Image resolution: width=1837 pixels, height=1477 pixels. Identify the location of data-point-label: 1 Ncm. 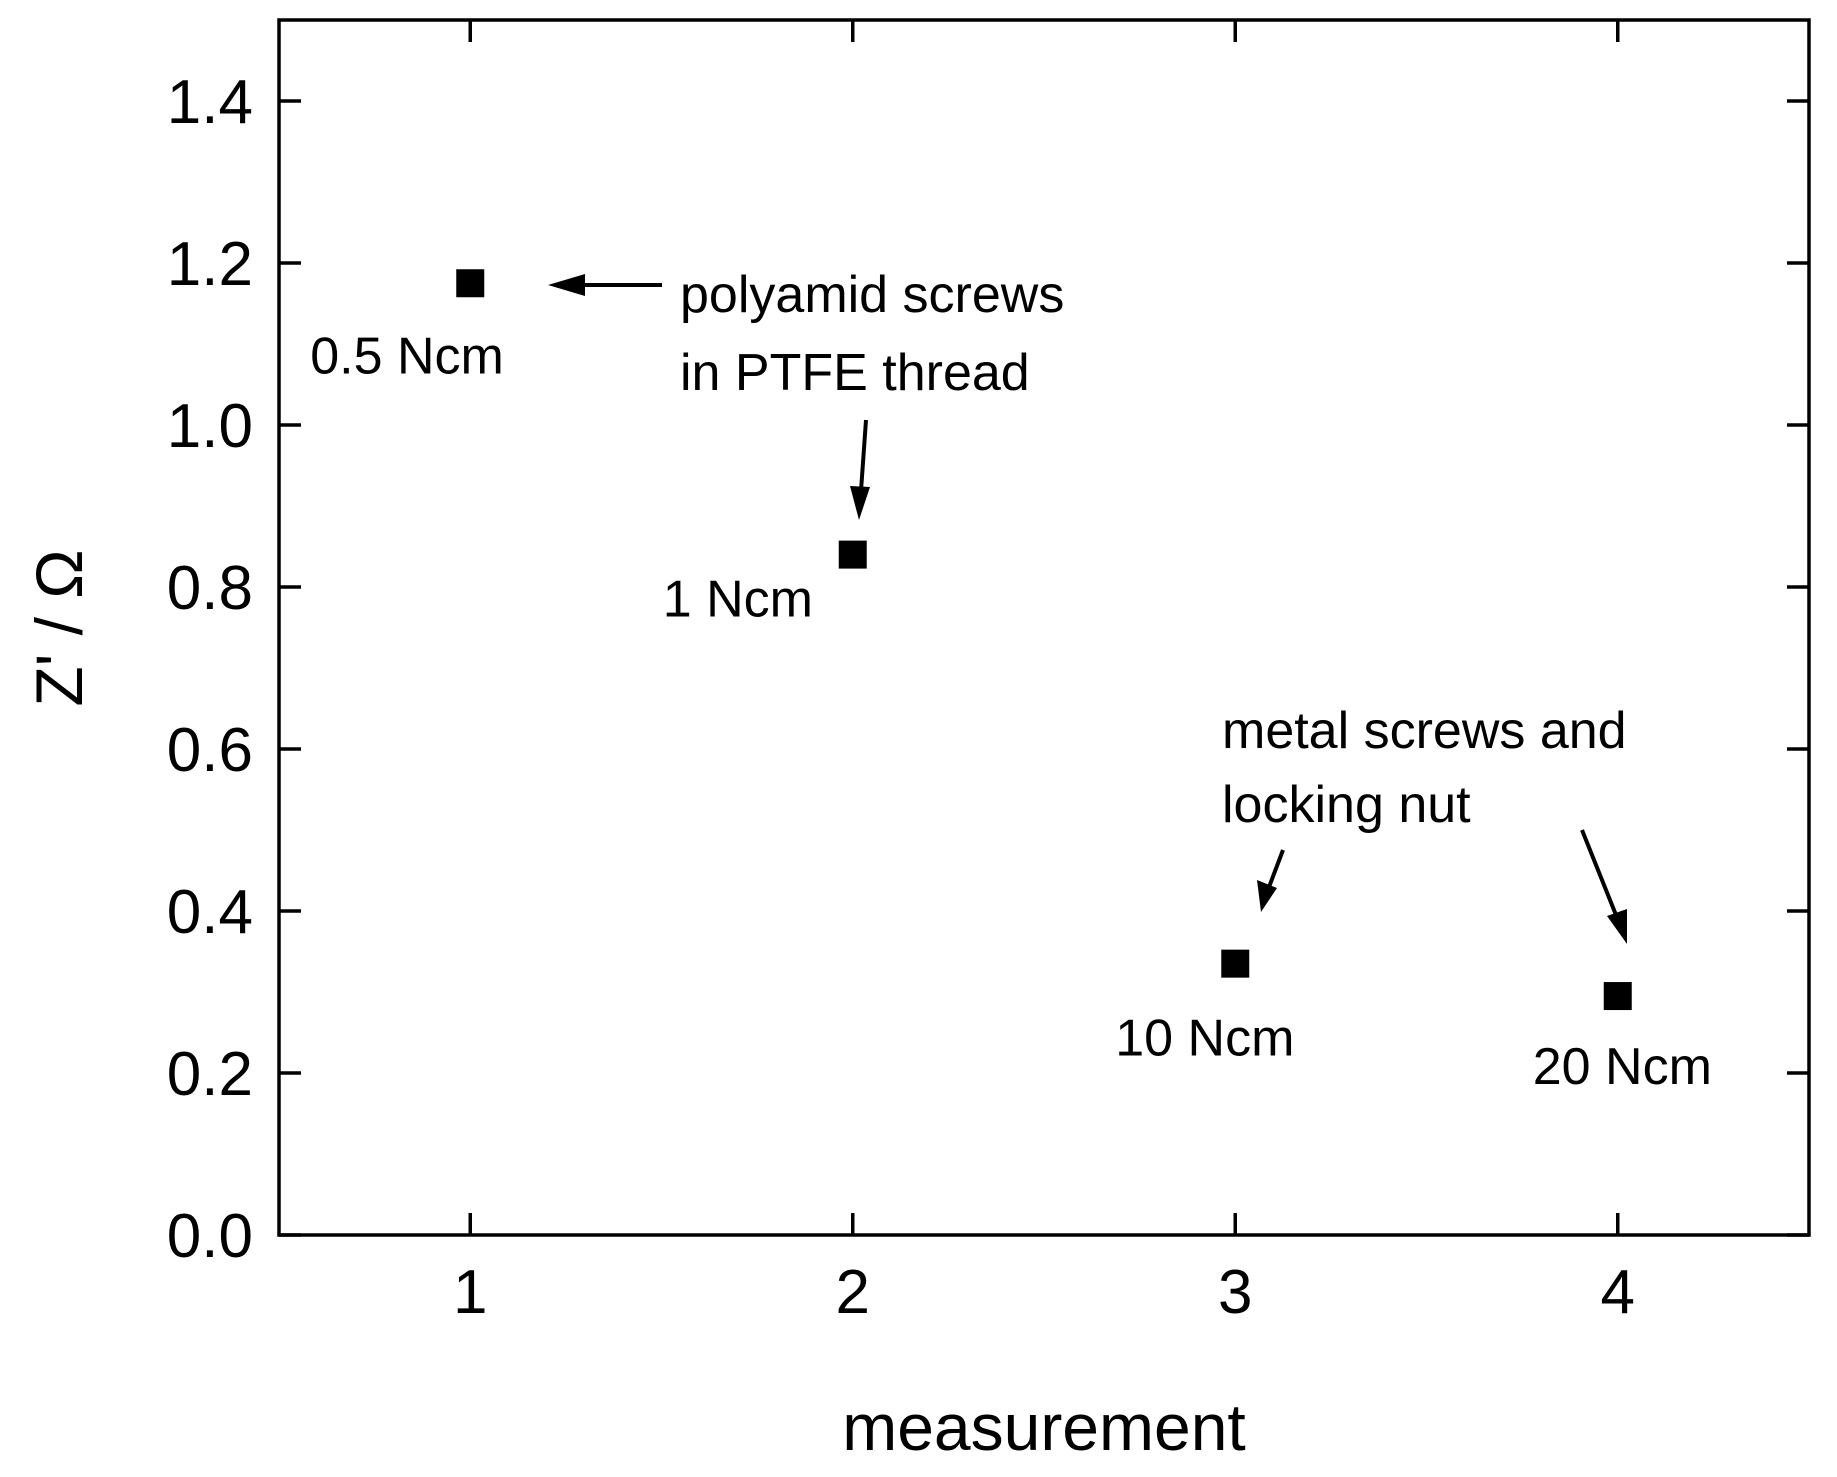
(738, 600).